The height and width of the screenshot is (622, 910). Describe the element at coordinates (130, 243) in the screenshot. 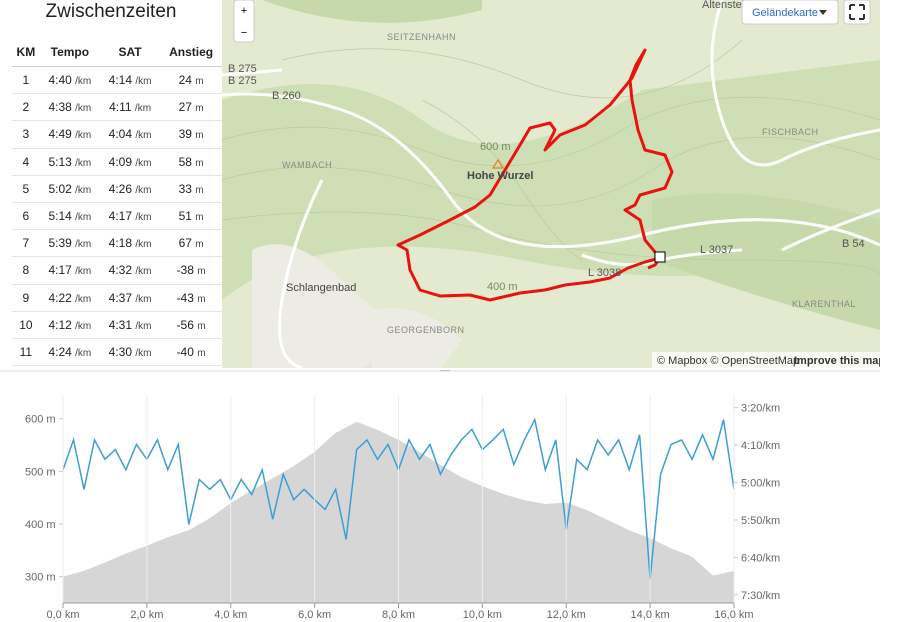

I see `cell: 4:18 /km` at that location.